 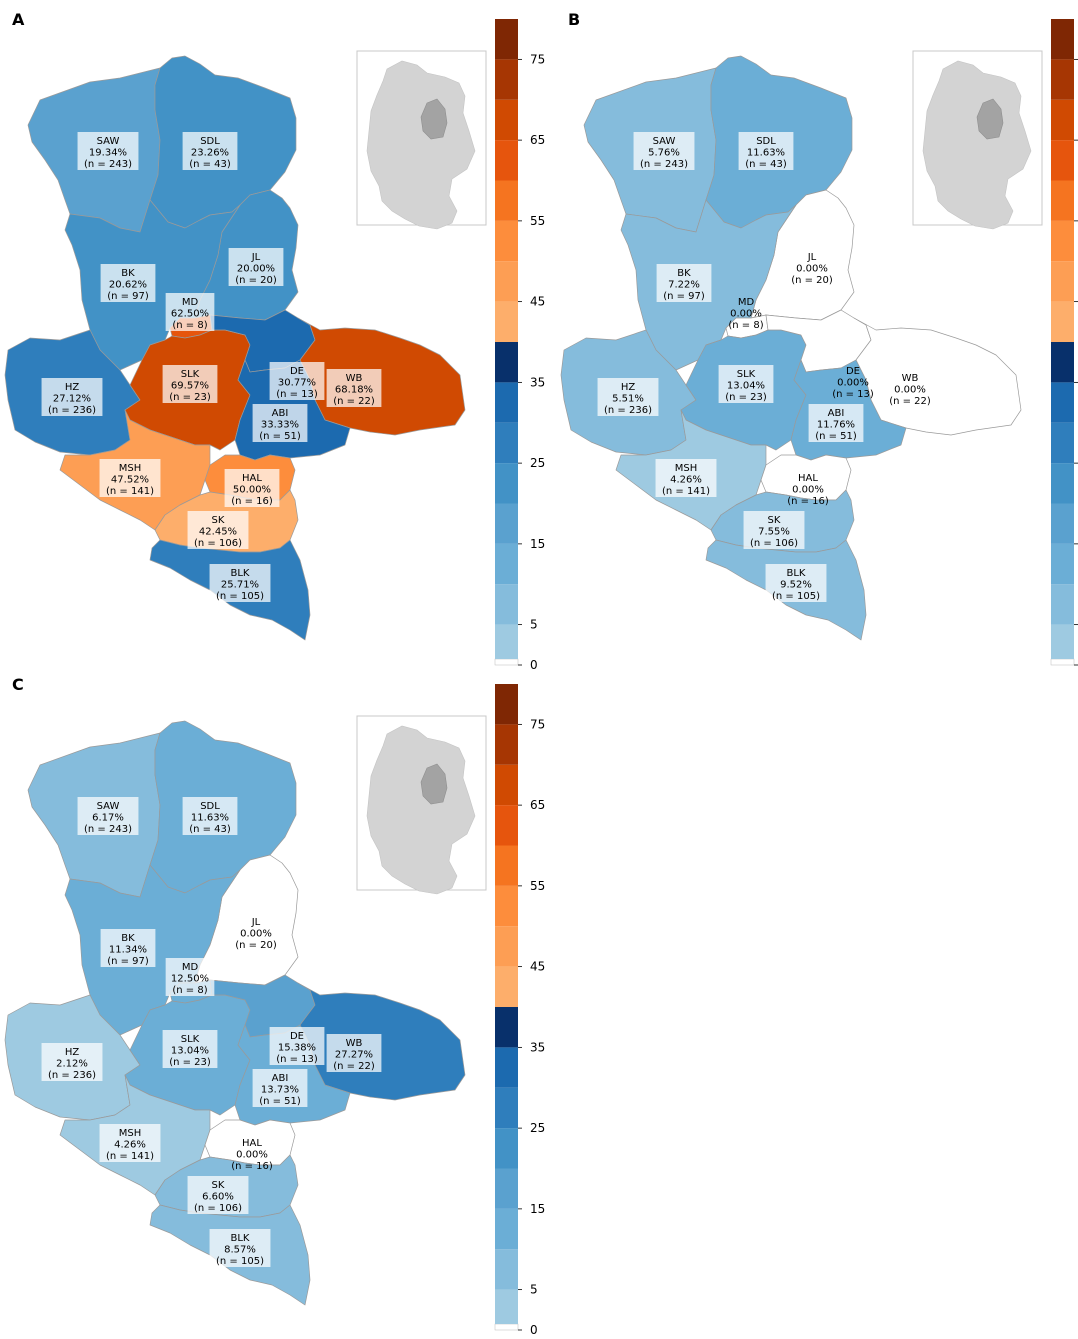 What do you see at coordinates (72, 1062) in the screenshot?
I see `district-label-hz: HZ2.12%(n = 236)` at bounding box center [72, 1062].